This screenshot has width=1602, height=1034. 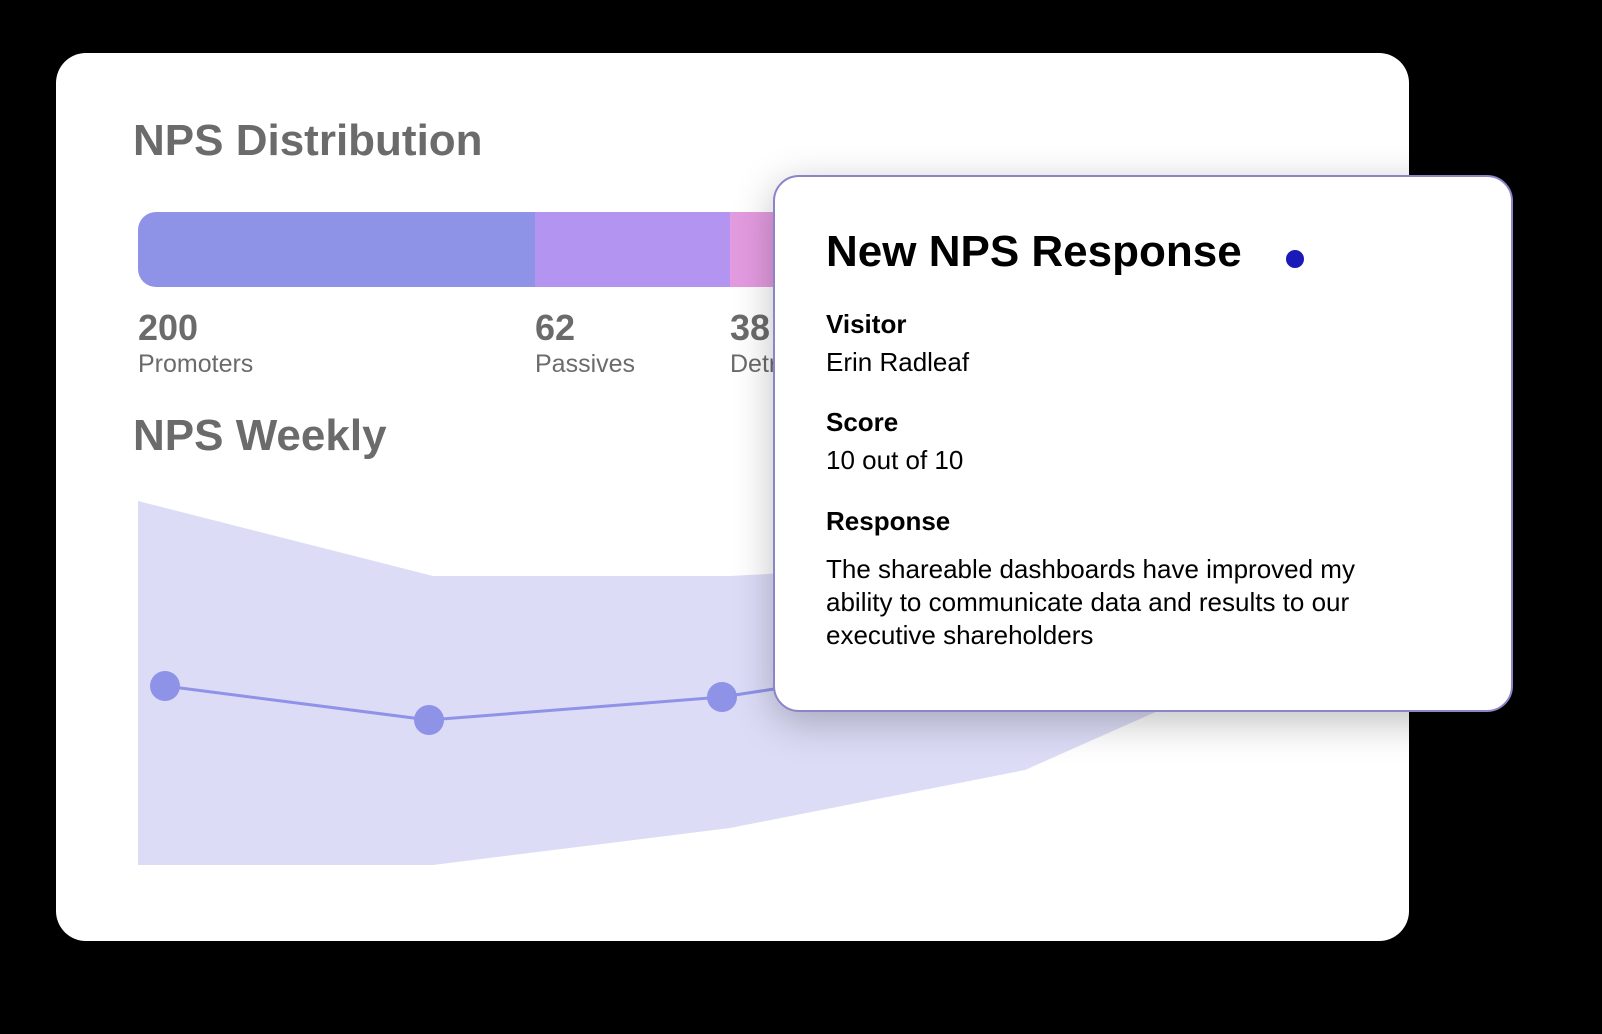 What do you see at coordinates (196, 364) in the screenshot?
I see `segment-label: Promoters` at bounding box center [196, 364].